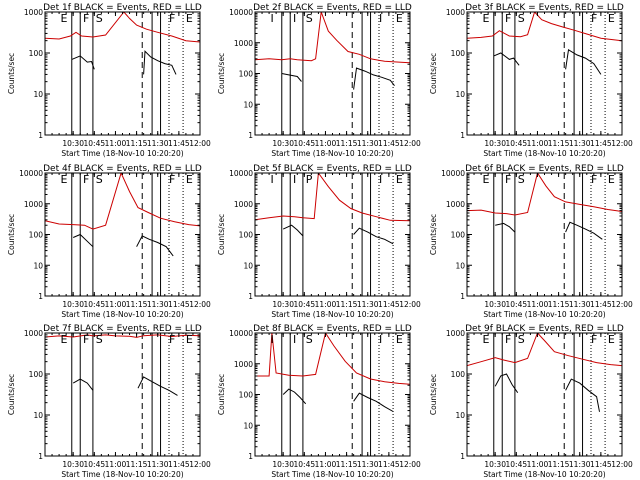 This screenshot has height=480, width=640. Describe the element at coordinates (122, 169) in the screenshot. I see `panel-title: Det 4f BLACK = Events, RED = LLD` at that location.